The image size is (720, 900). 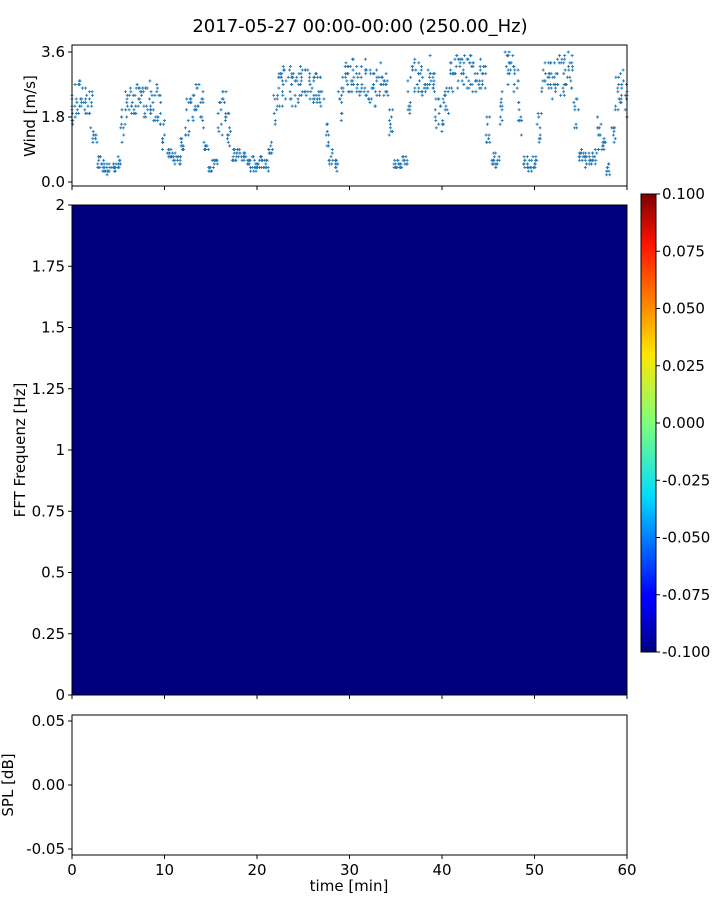 I want to click on y-tick-label: 0.5, so click(x=53, y=573).